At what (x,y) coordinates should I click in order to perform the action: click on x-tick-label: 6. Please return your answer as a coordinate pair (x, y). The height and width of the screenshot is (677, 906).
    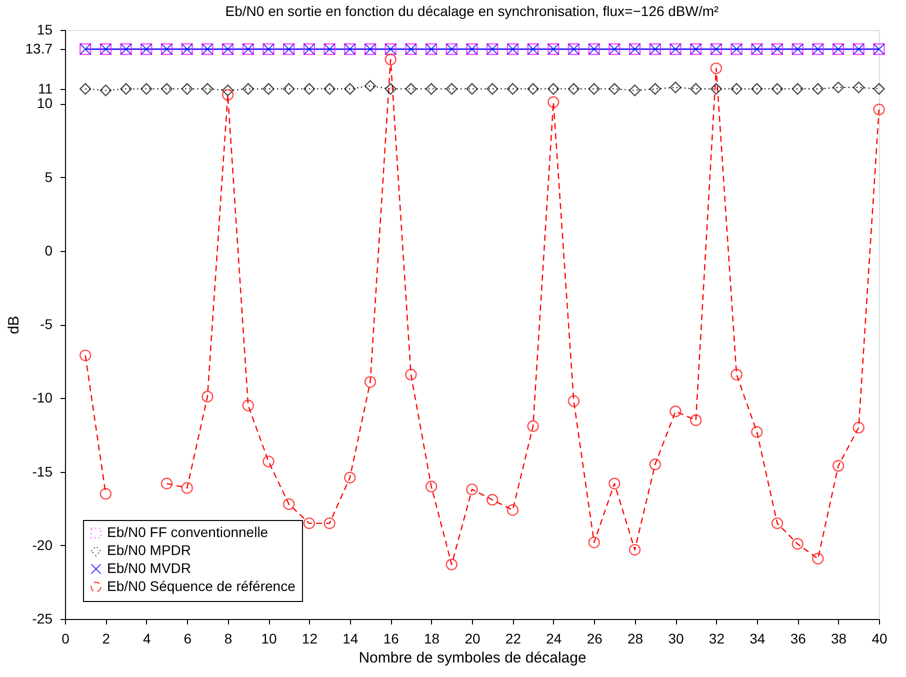
    Looking at the image, I should click on (188, 638).